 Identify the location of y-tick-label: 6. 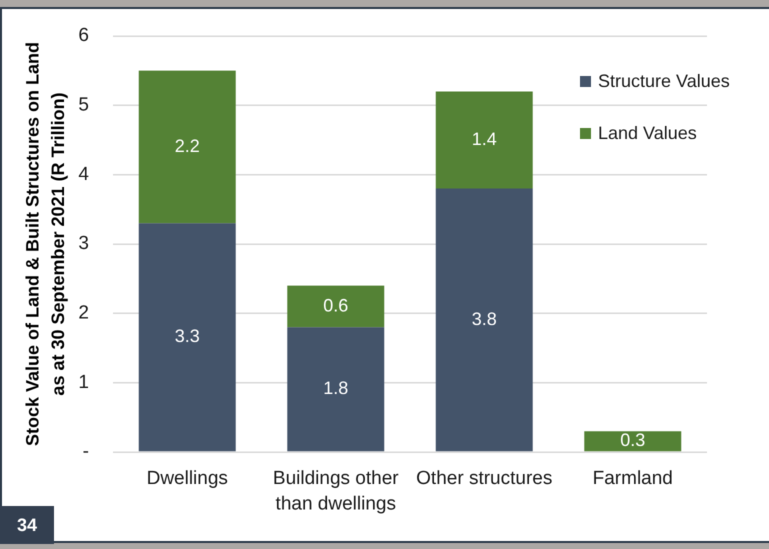
(83, 35).